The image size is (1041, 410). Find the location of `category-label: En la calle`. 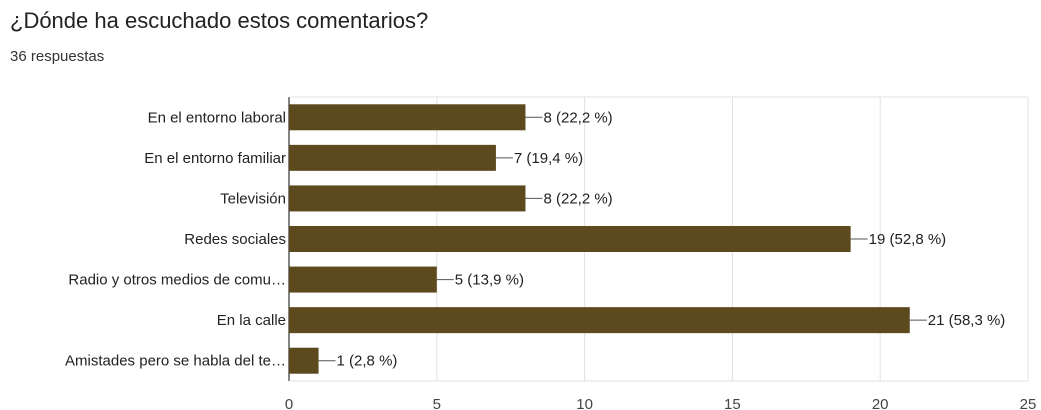

category-label: En la calle is located at coordinates (251, 320).